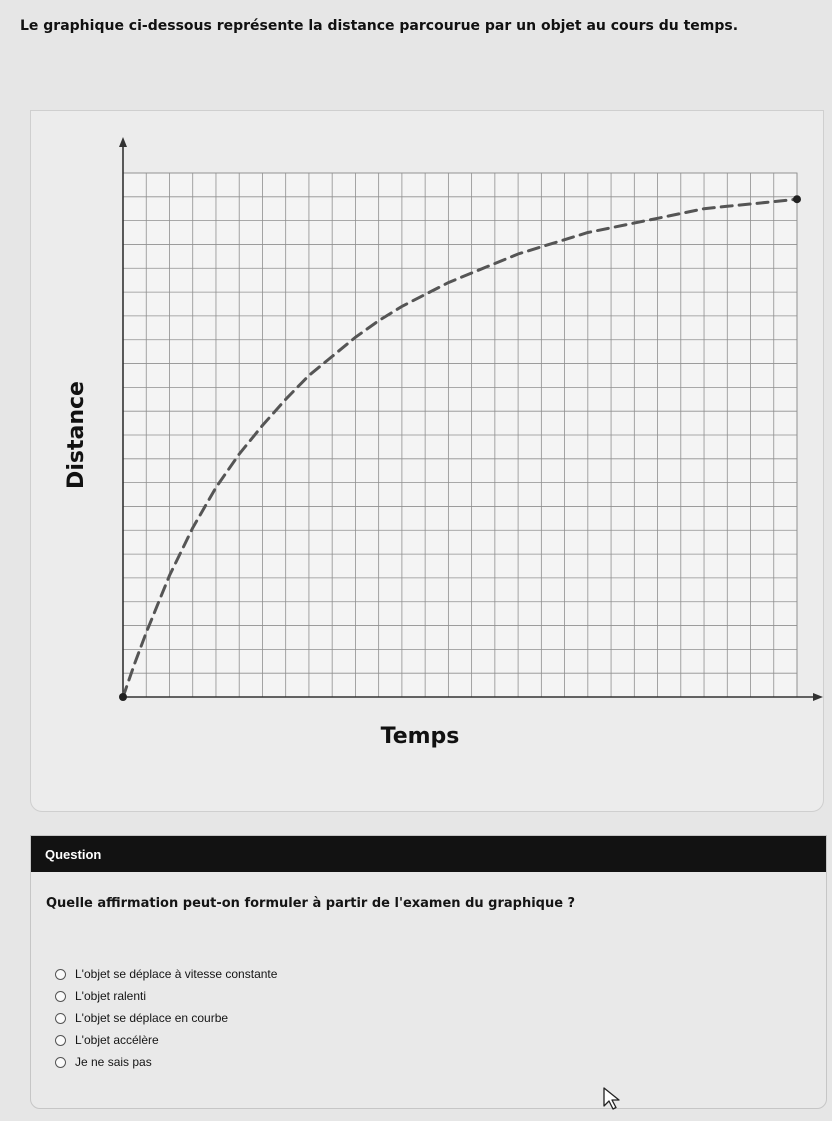  Describe the element at coordinates (420, 736) in the screenshot. I see `x-axis-label: Temps` at that location.